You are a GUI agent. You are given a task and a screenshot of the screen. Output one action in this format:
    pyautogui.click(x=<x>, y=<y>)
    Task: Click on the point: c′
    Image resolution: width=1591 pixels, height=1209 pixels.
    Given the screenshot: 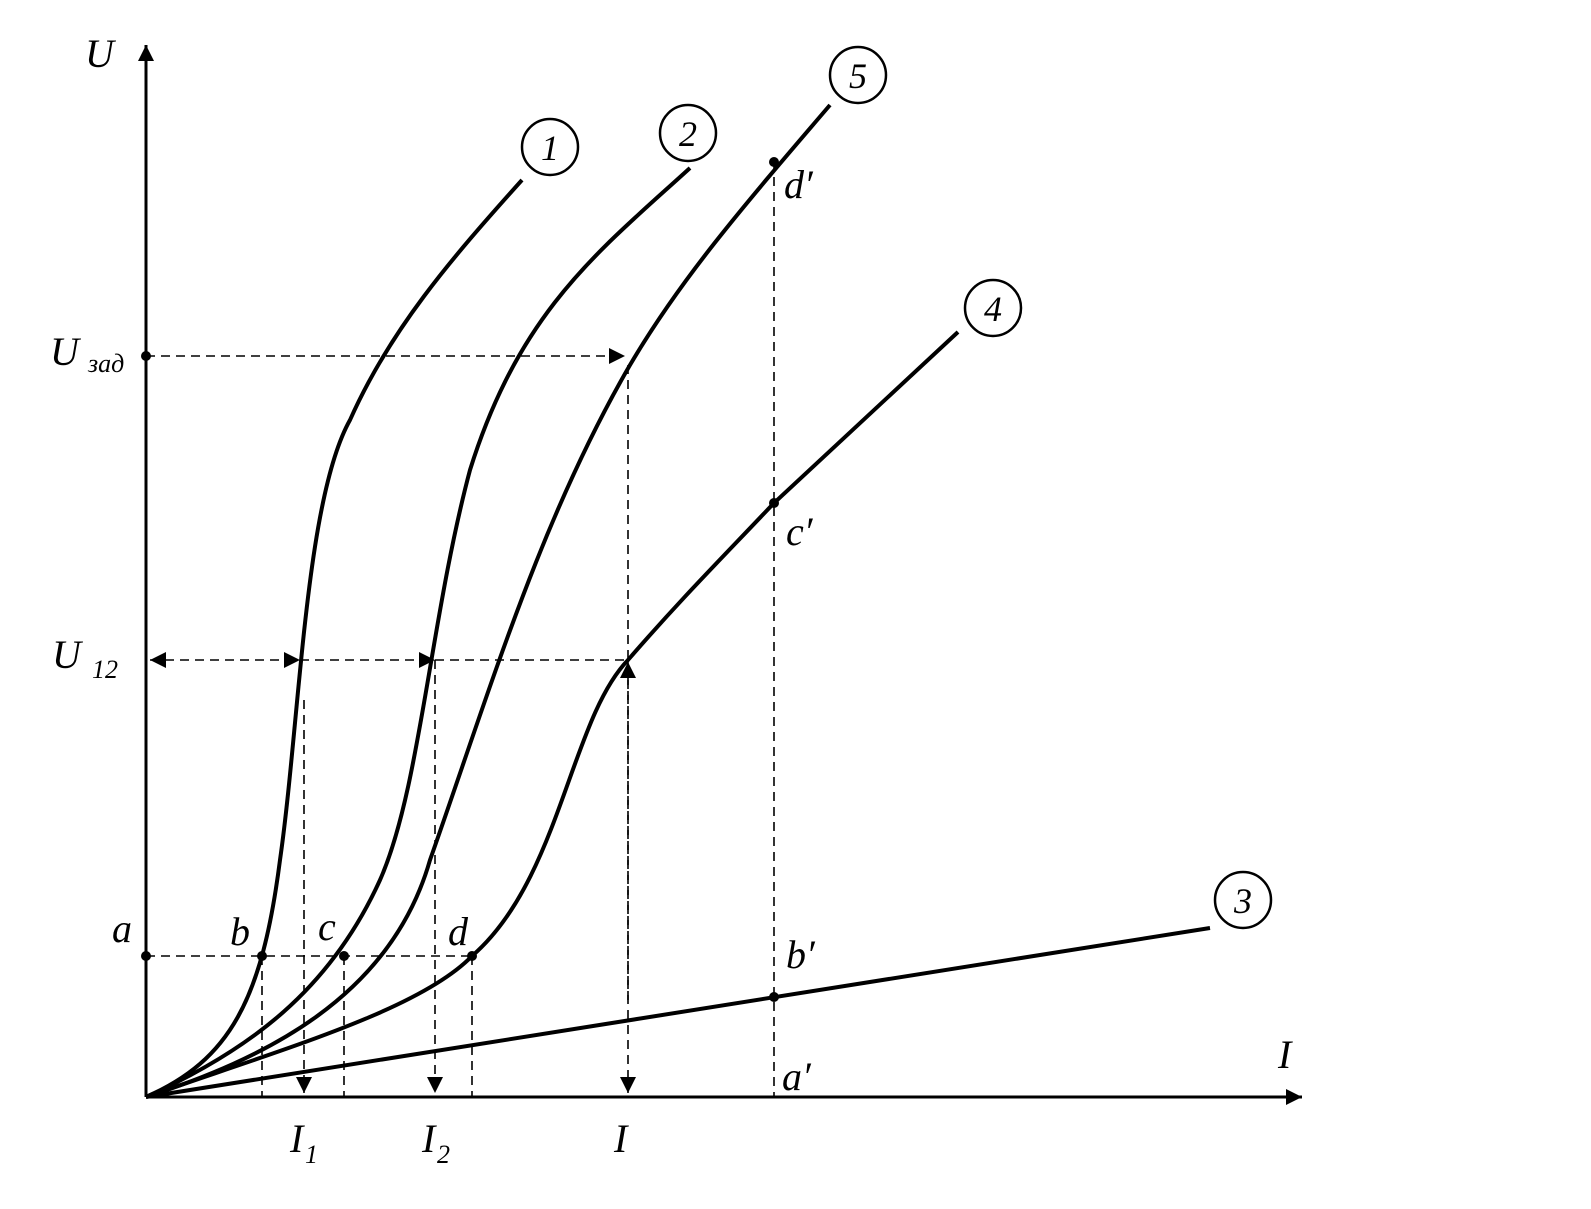 What is the action you would take?
    pyautogui.click(x=800, y=531)
    